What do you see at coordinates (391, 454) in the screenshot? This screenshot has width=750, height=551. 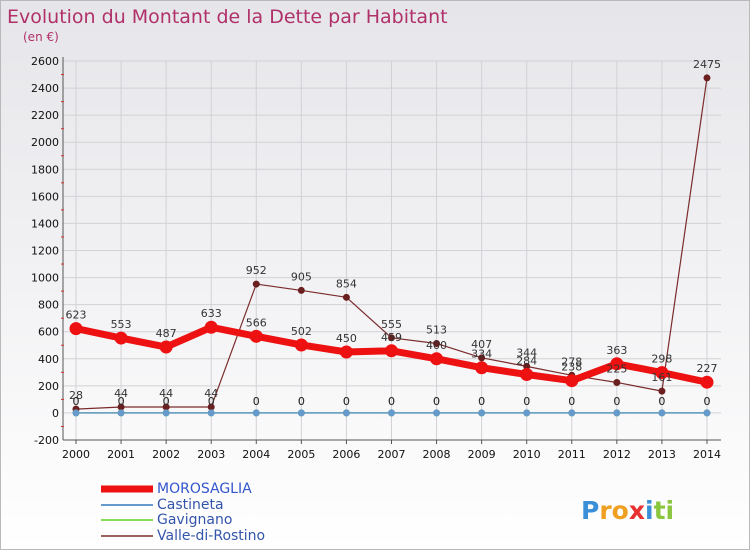 I see `x-tick-label: 2007` at bounding box center [391, 454].